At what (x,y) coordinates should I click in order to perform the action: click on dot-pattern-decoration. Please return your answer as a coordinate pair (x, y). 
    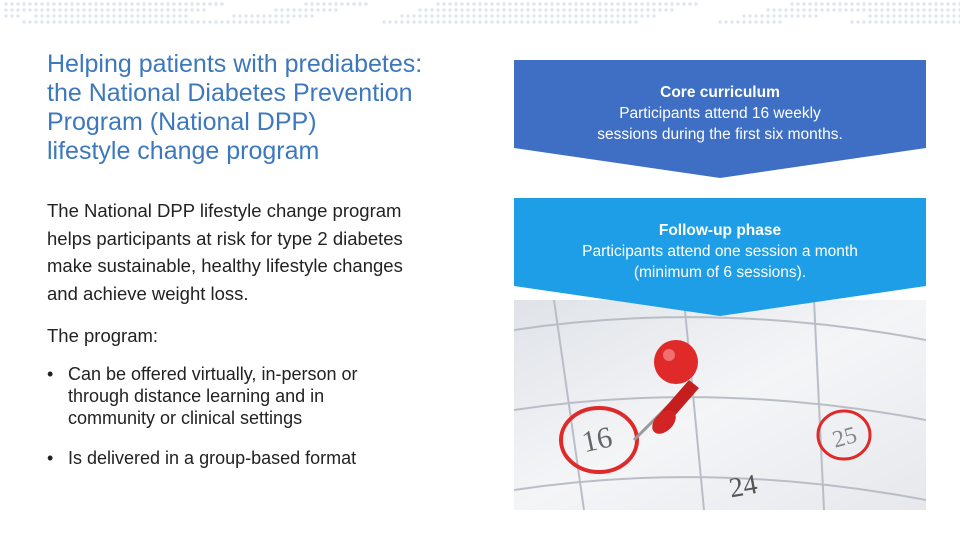
    Looking at the image, I should click on (482, 13).